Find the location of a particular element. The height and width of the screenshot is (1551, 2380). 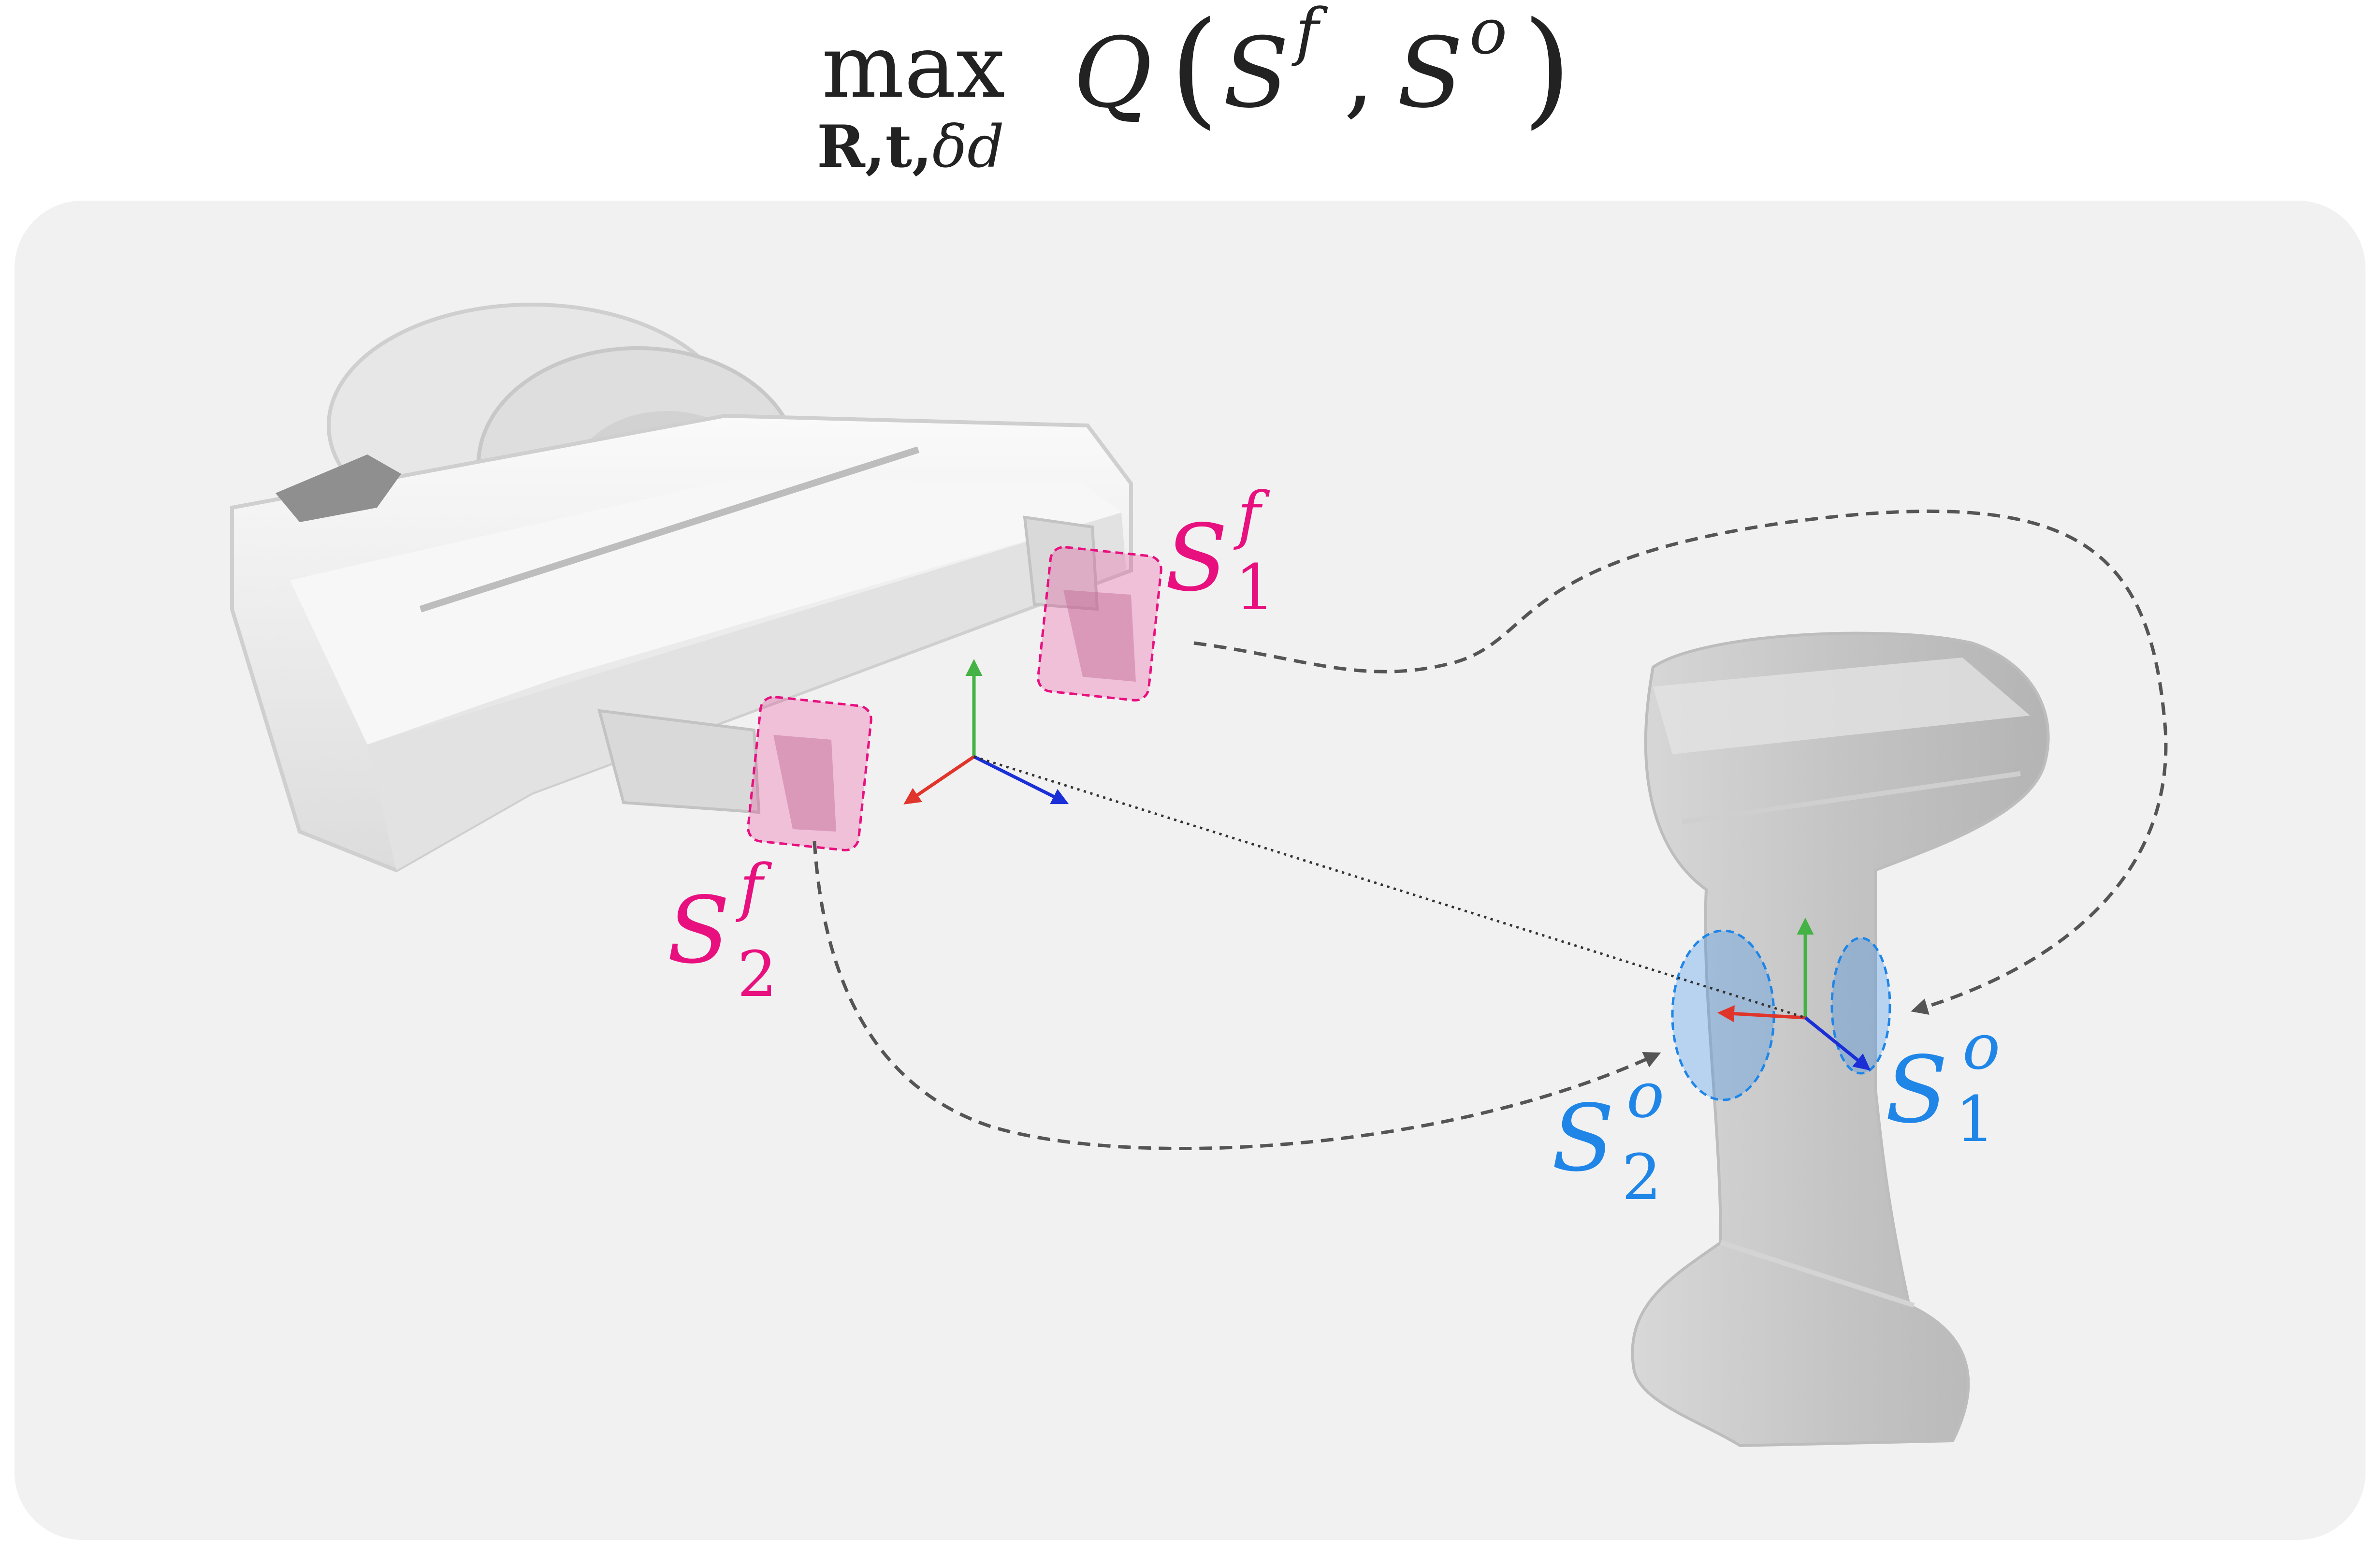

label-object-2: S o 2 is located at coordinates (1608, 1136).